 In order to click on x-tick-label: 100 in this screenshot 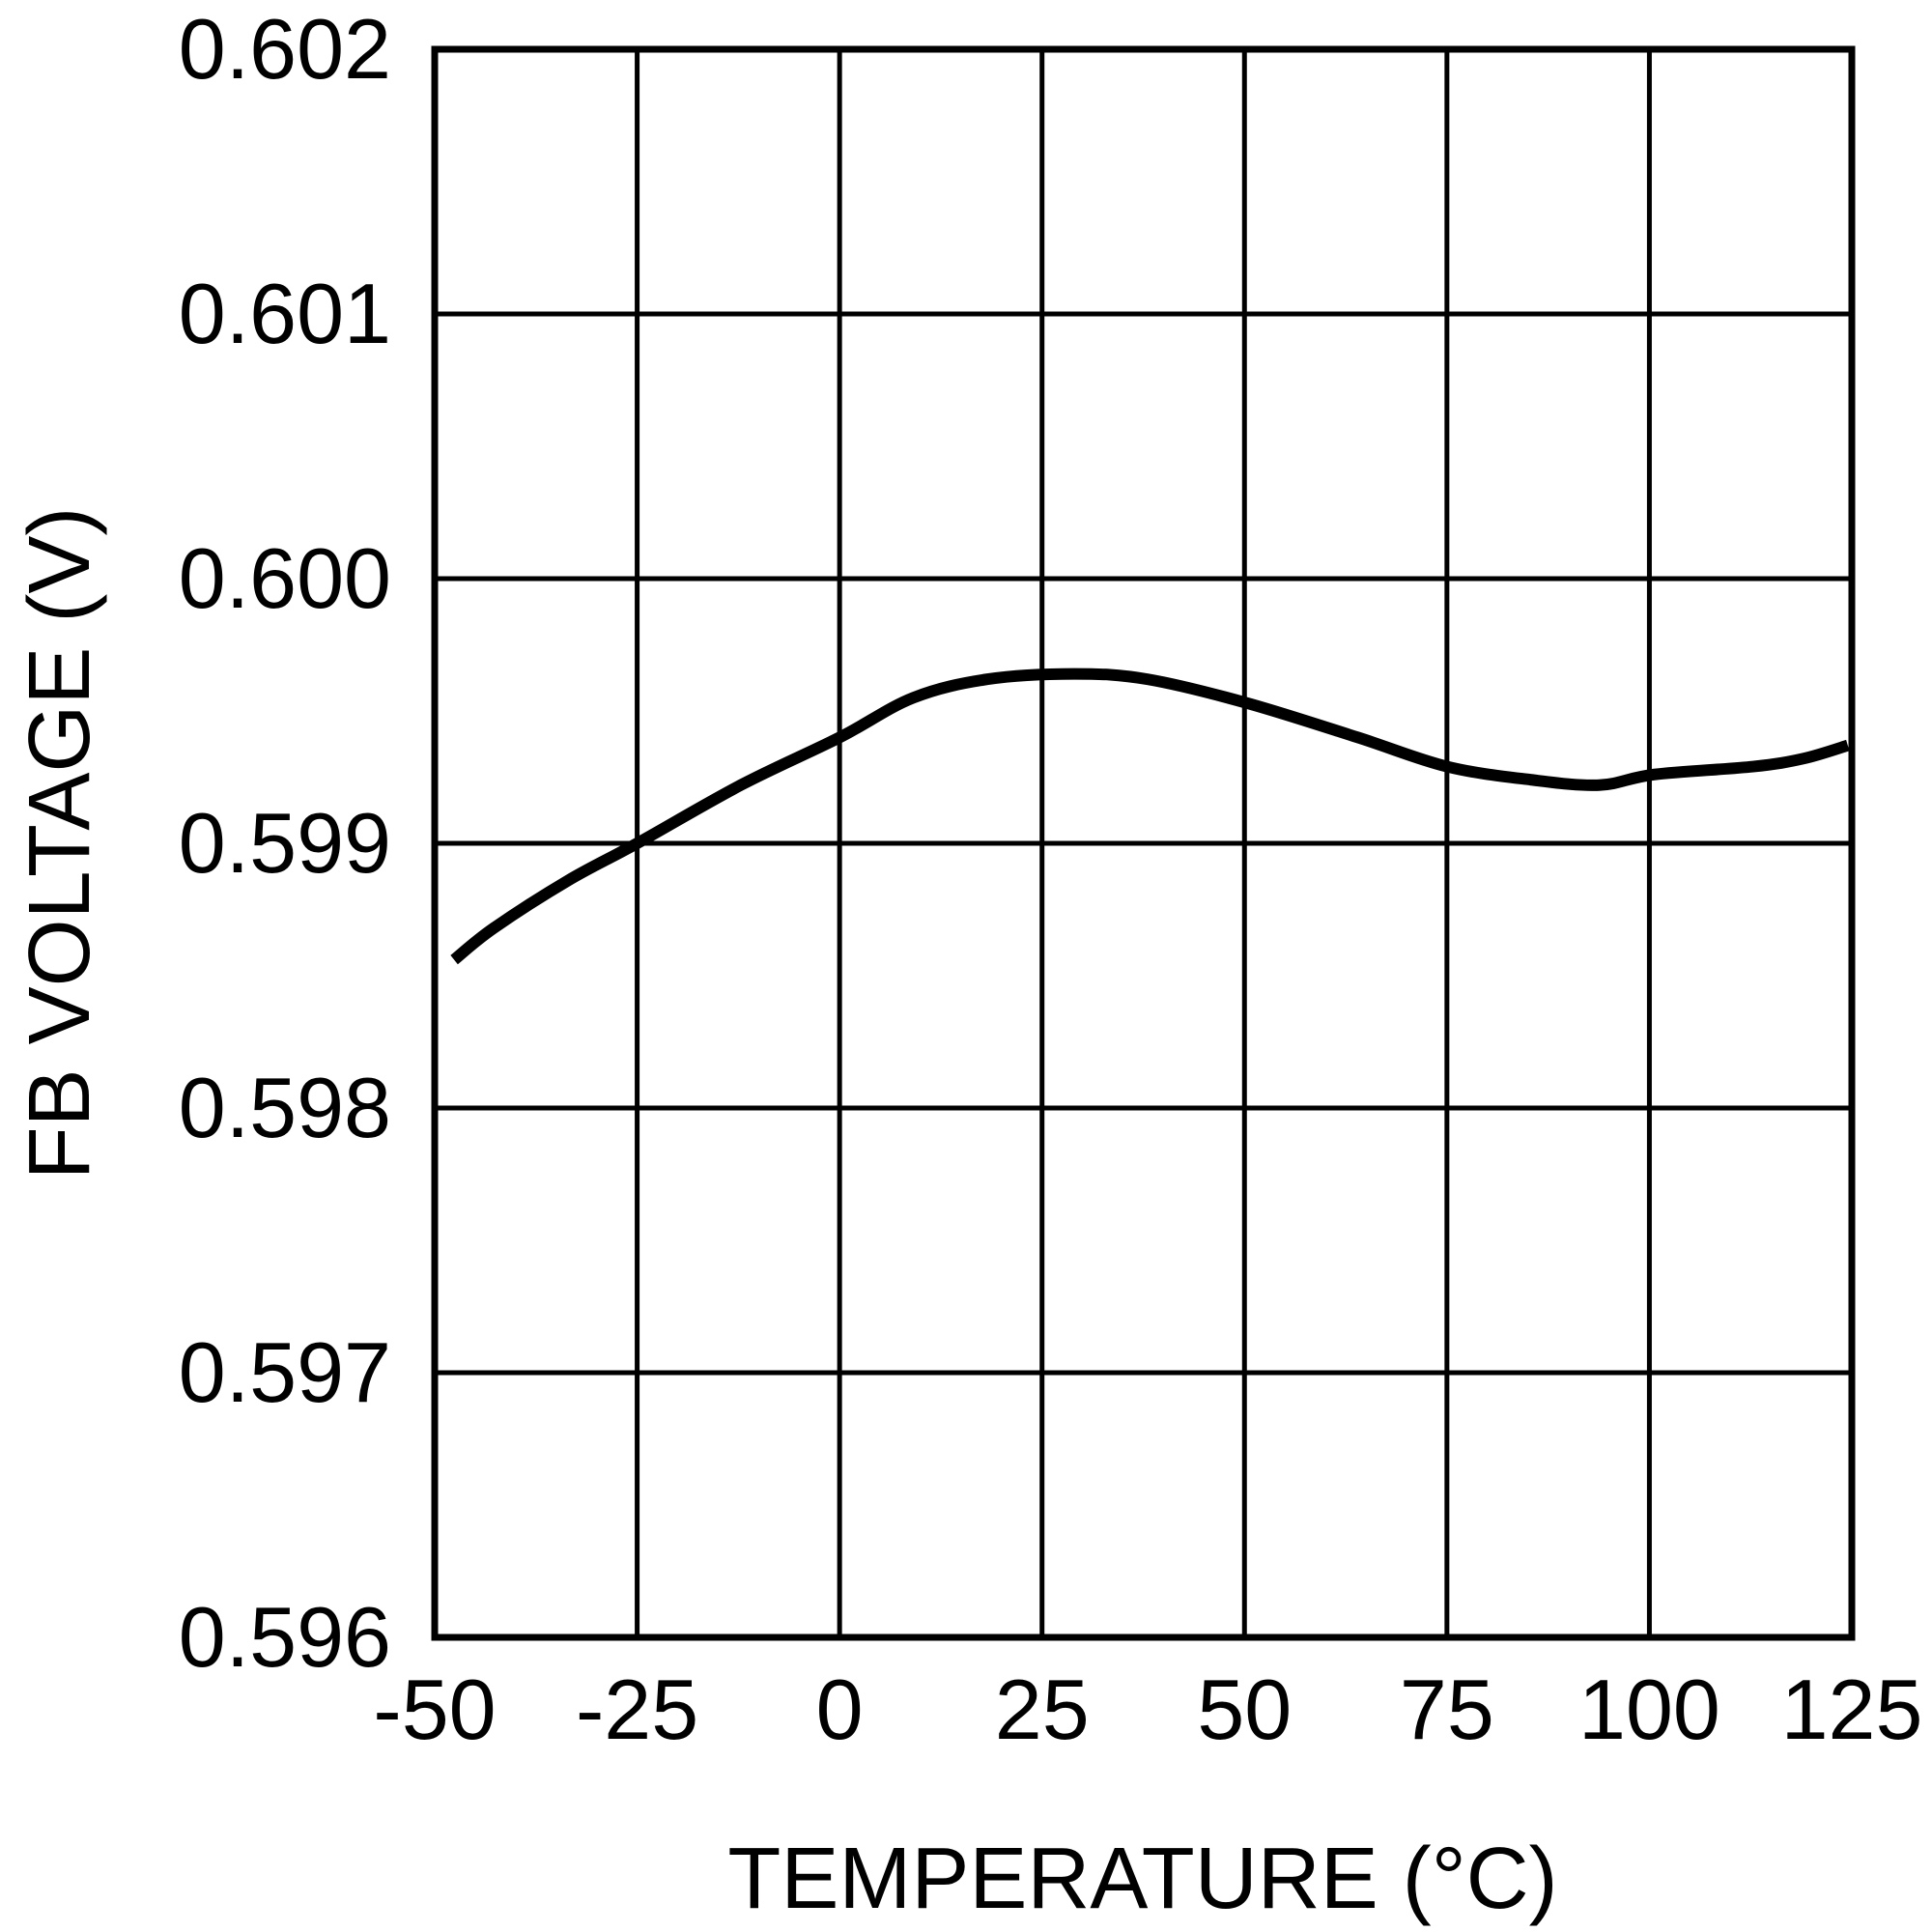, I will do `click(1649, 1709)`.